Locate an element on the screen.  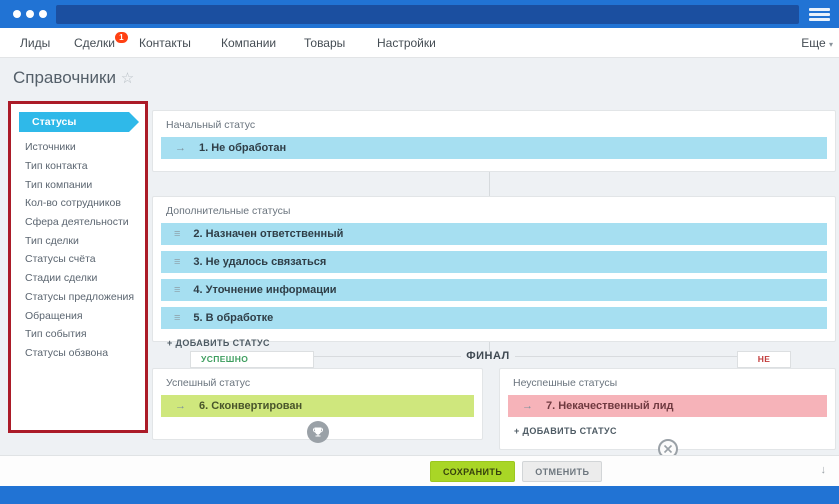
final-section-label: ФИНАЛ is located at coordinates (488, 356).